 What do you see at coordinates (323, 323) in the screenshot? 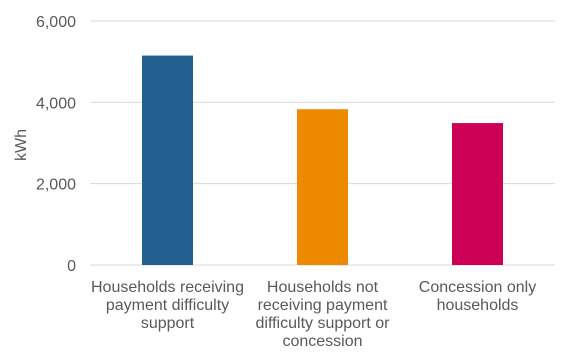
I see `x-tick-label-line: difficulty support or` at bounding box center [323, 323].